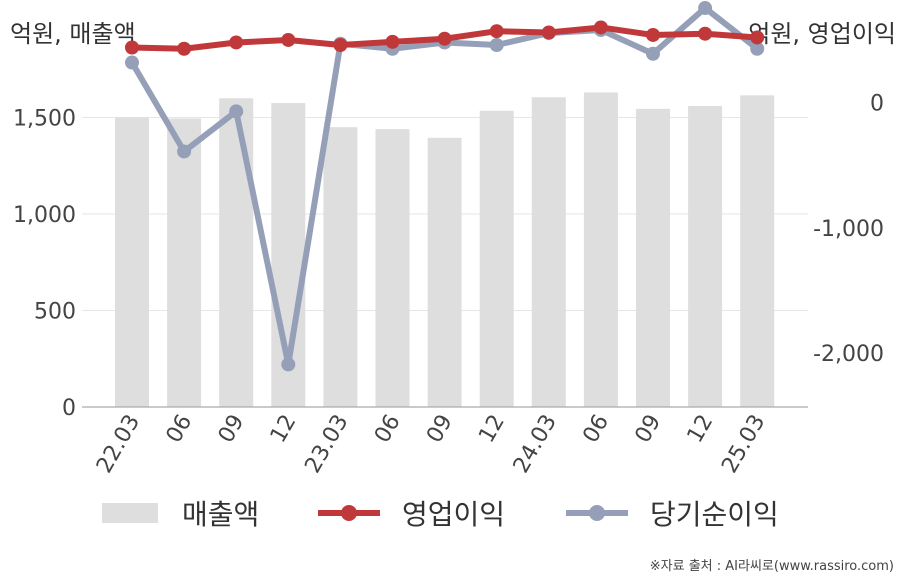 The height and width of the screenshot is (580, 908). I want to click on right-tick-label: -1,000, so click(848, 229).